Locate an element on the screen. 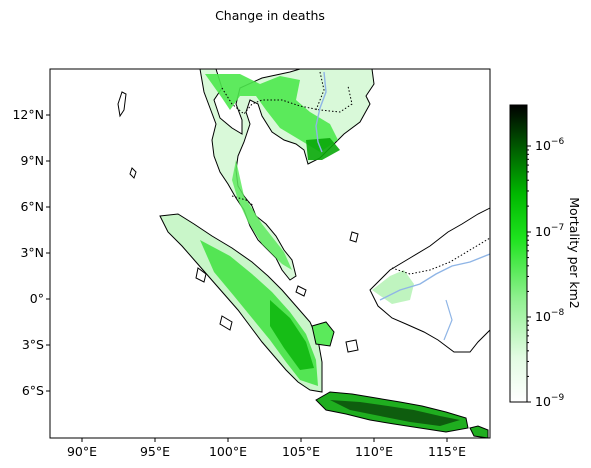 The height and width of the screenshot is (468, 591). y-tick-label: 12°N is located at coordinates (28, 114).